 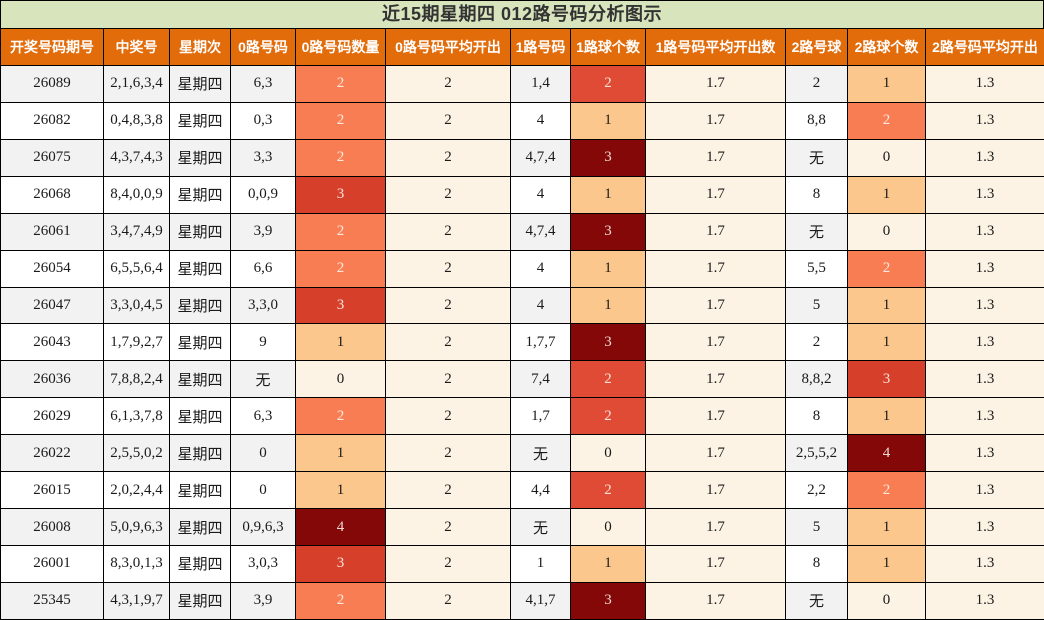 What do you see at coordinates (263, 194) in the screenshot?
I see `table-cell: 0,0,9` at bounding box center [263, 194].